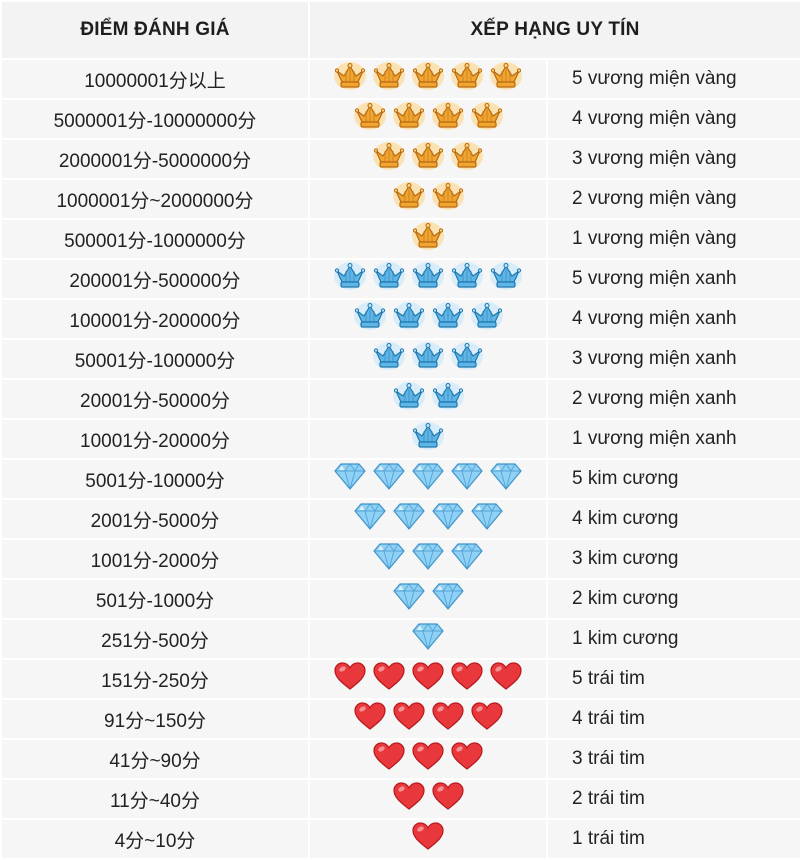 The width and height of the screenshot is (800, 860). I want to click on table-row: 10000001分以上 5 vương miện vàng, so click(401, 79).